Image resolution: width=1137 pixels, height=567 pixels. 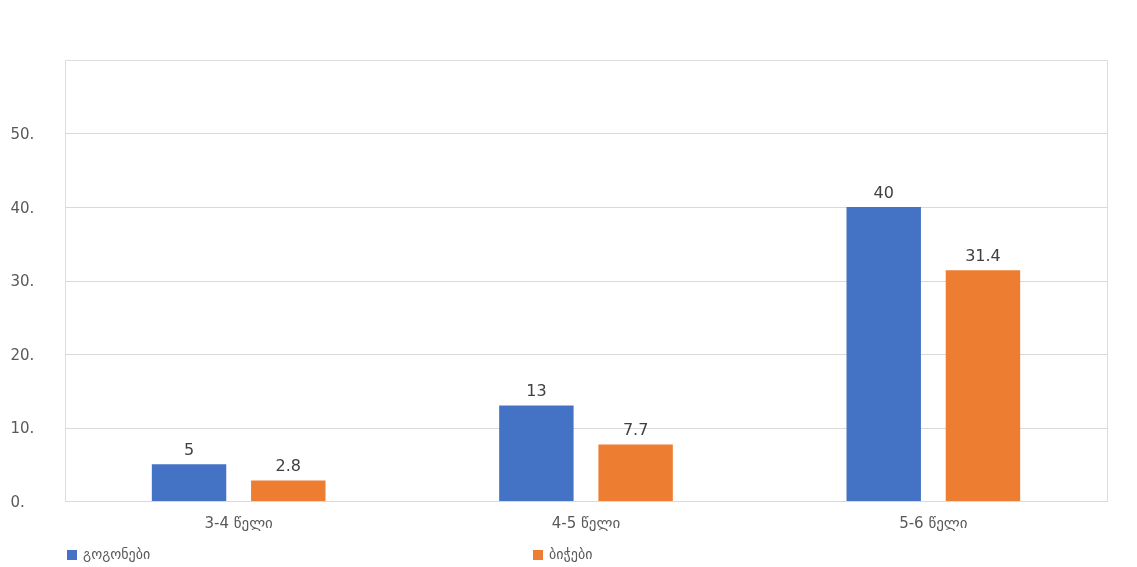 I want to click on data-label: 5, so click(x=189, y=450).